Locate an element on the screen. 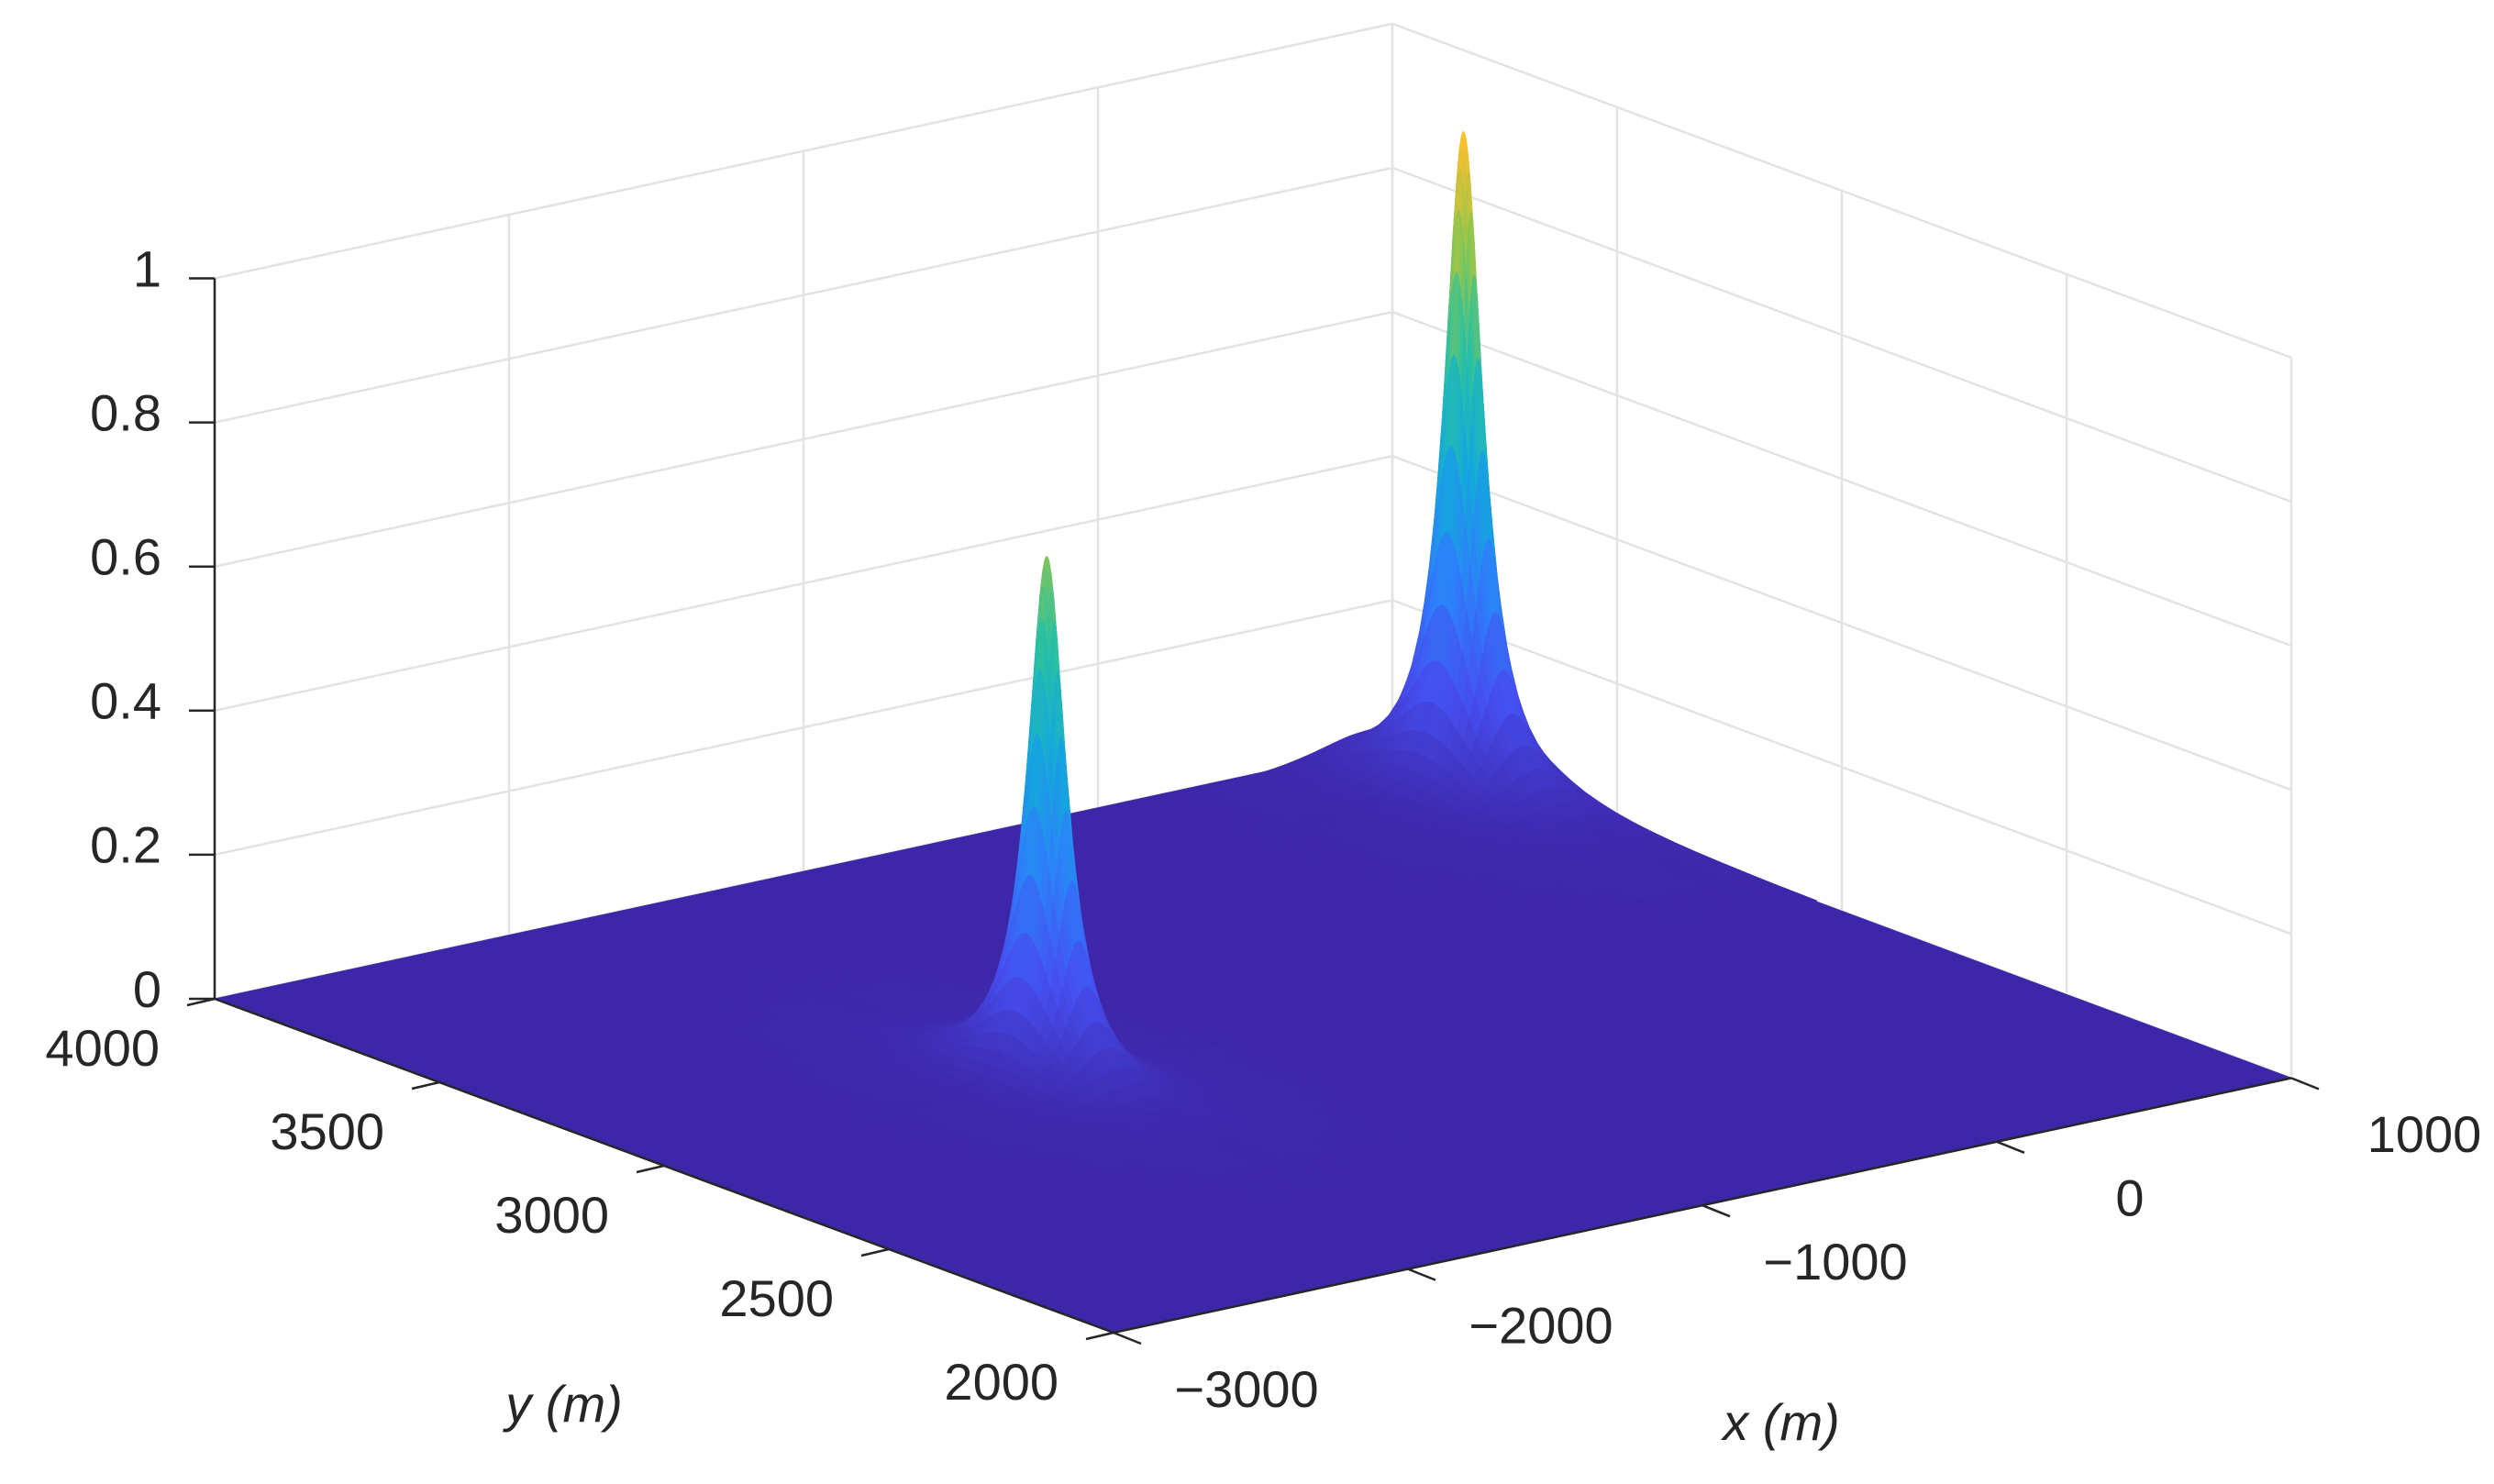  y-tick-label: 2500 is located at coordinates (776, 1298).